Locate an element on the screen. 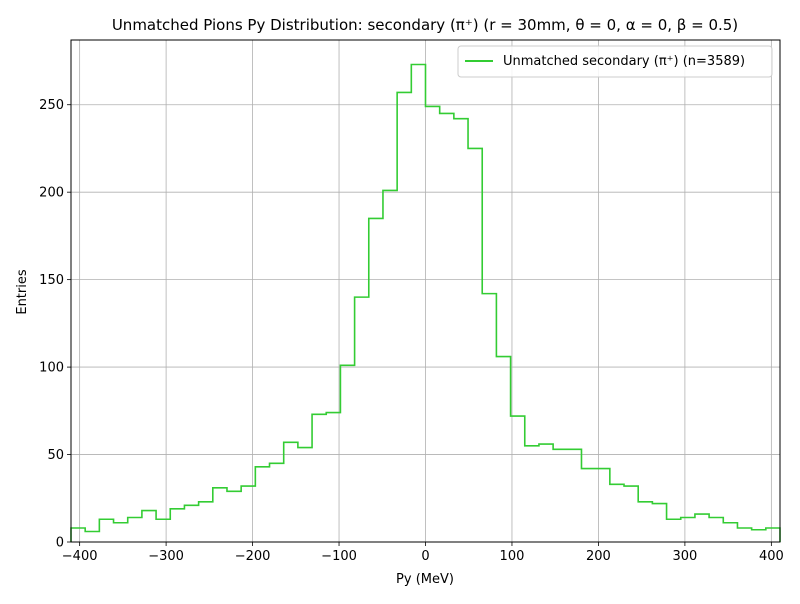 This screenshot has height=604, width=800. y-axis-label: Entries is located at coordinates (22, 292).